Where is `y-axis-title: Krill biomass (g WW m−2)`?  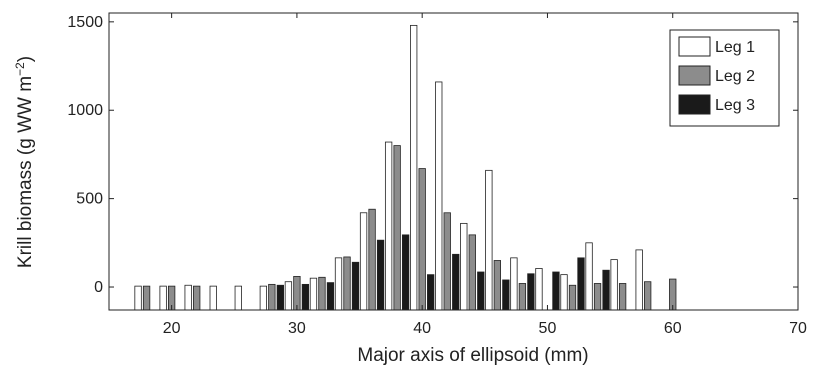
y-axis-title: Krill biomass (g WW m−2) is located at coordinates (24, 162).